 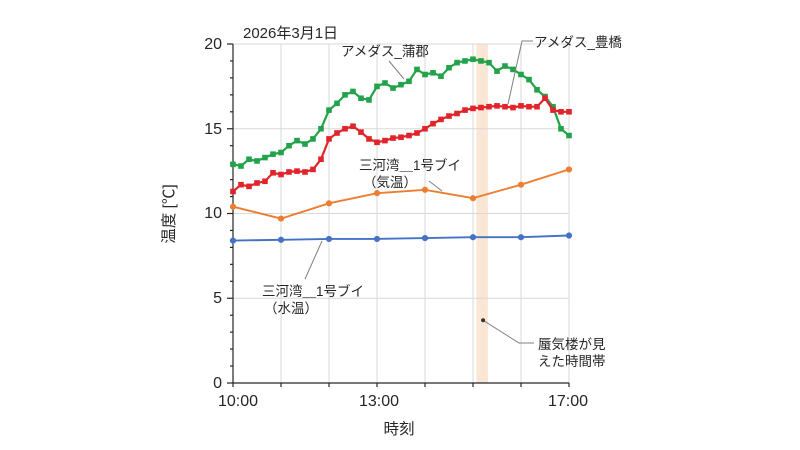 I want to click on leader-toyohashi, so click(x=520, y=72).